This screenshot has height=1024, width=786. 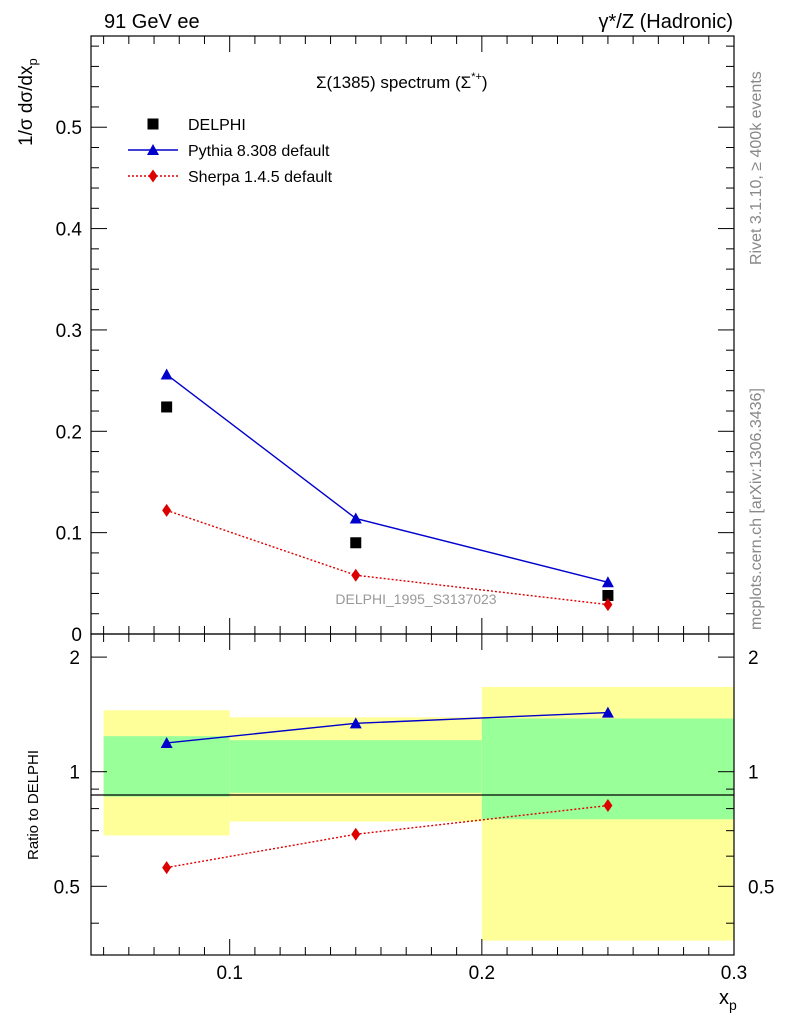 I want to click on ratio-y-tick-label-right: 2, so click(x=753, y=658).